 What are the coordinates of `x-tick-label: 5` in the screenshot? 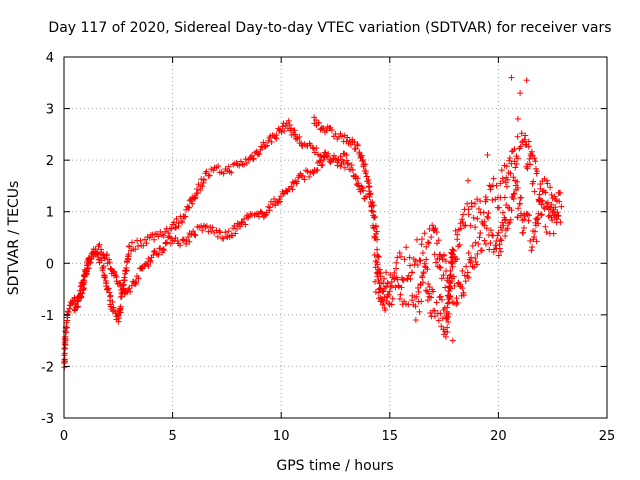 It's located at (172, 436).